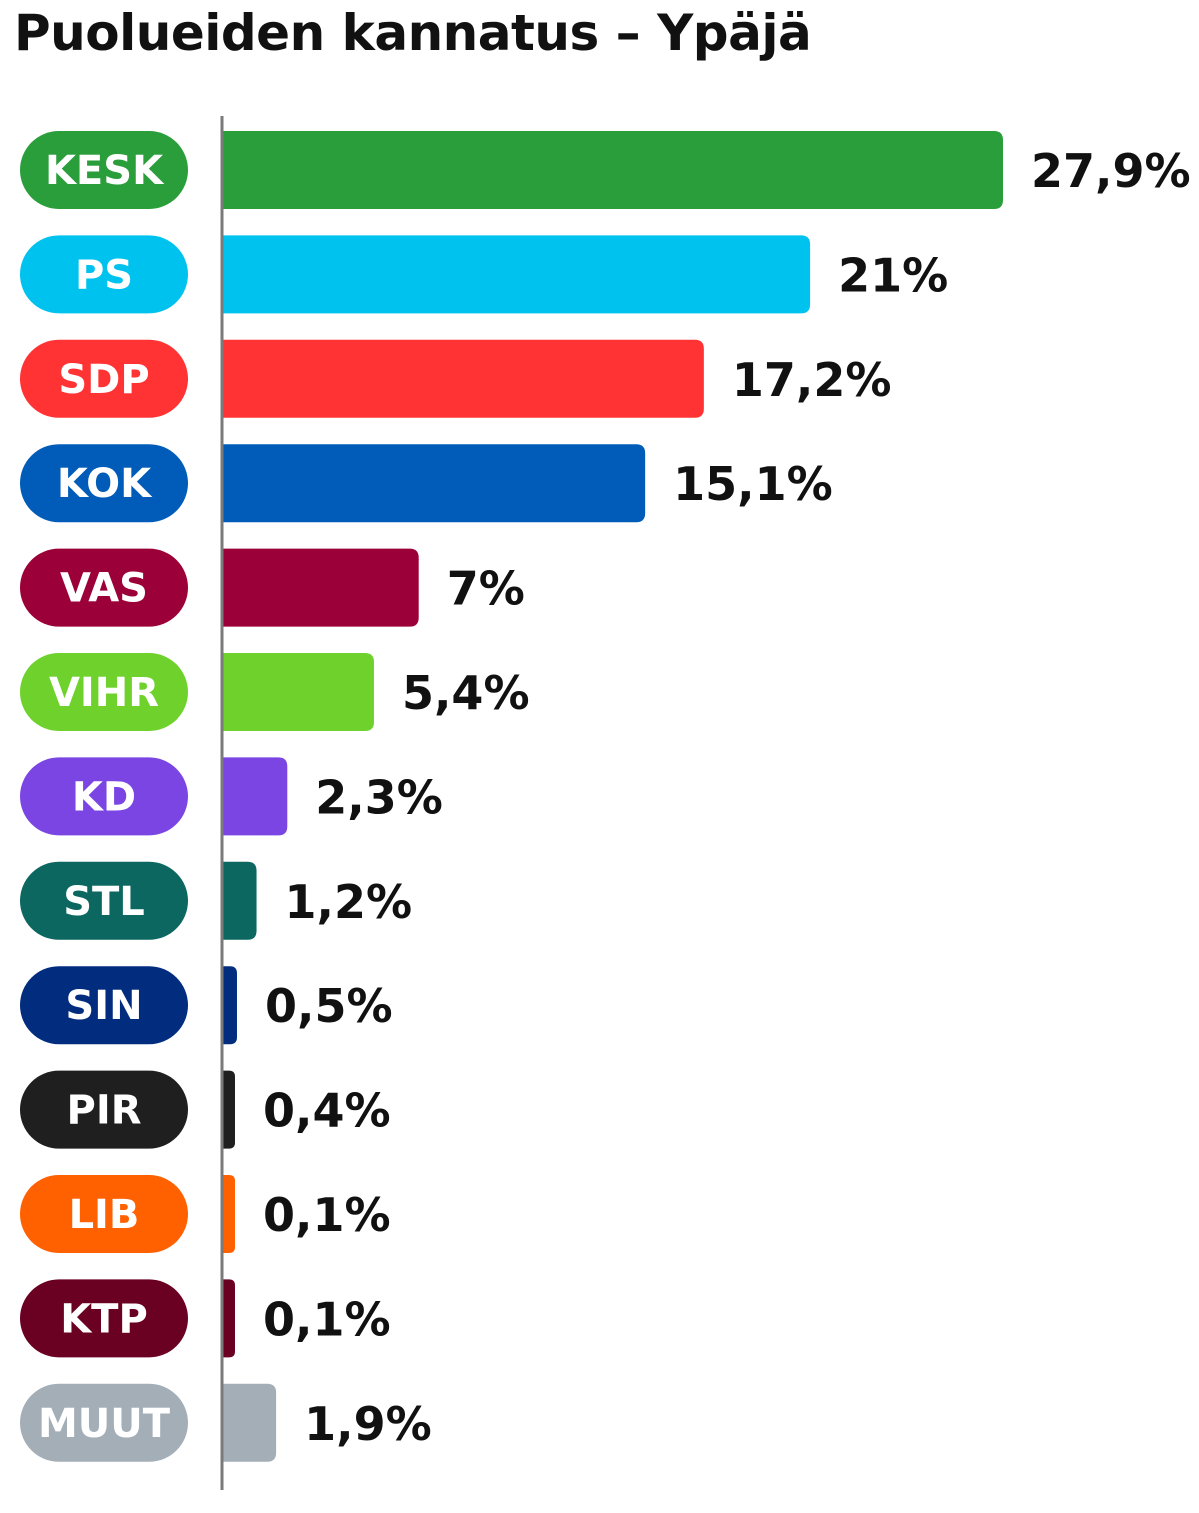 This screenshot has width=1199, height=1513. Describe the element at coordinates (327, 1111) in the screenshot. I see `value-label-pir: 0,4%` at that location.